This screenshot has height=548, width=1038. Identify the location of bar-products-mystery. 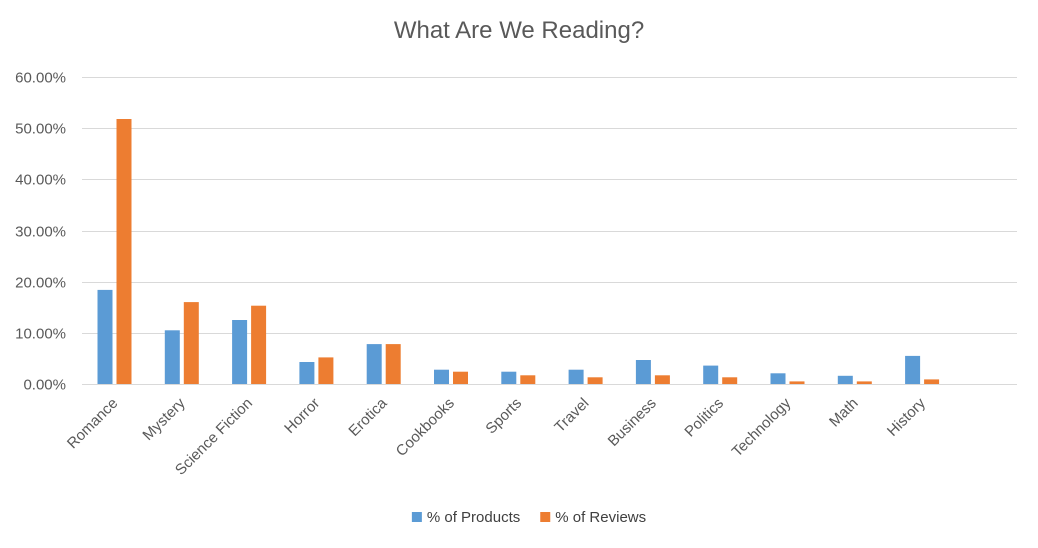
(172, 357).